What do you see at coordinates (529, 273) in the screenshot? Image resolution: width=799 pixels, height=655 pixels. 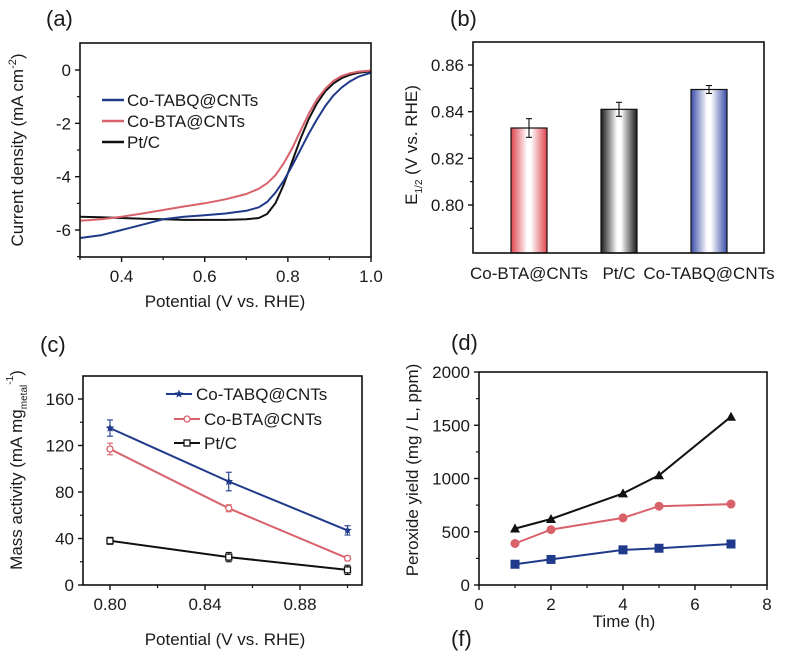 I see `panel-b-category-label: Co-BTA@CNTs` at bounding box center [529, 273].